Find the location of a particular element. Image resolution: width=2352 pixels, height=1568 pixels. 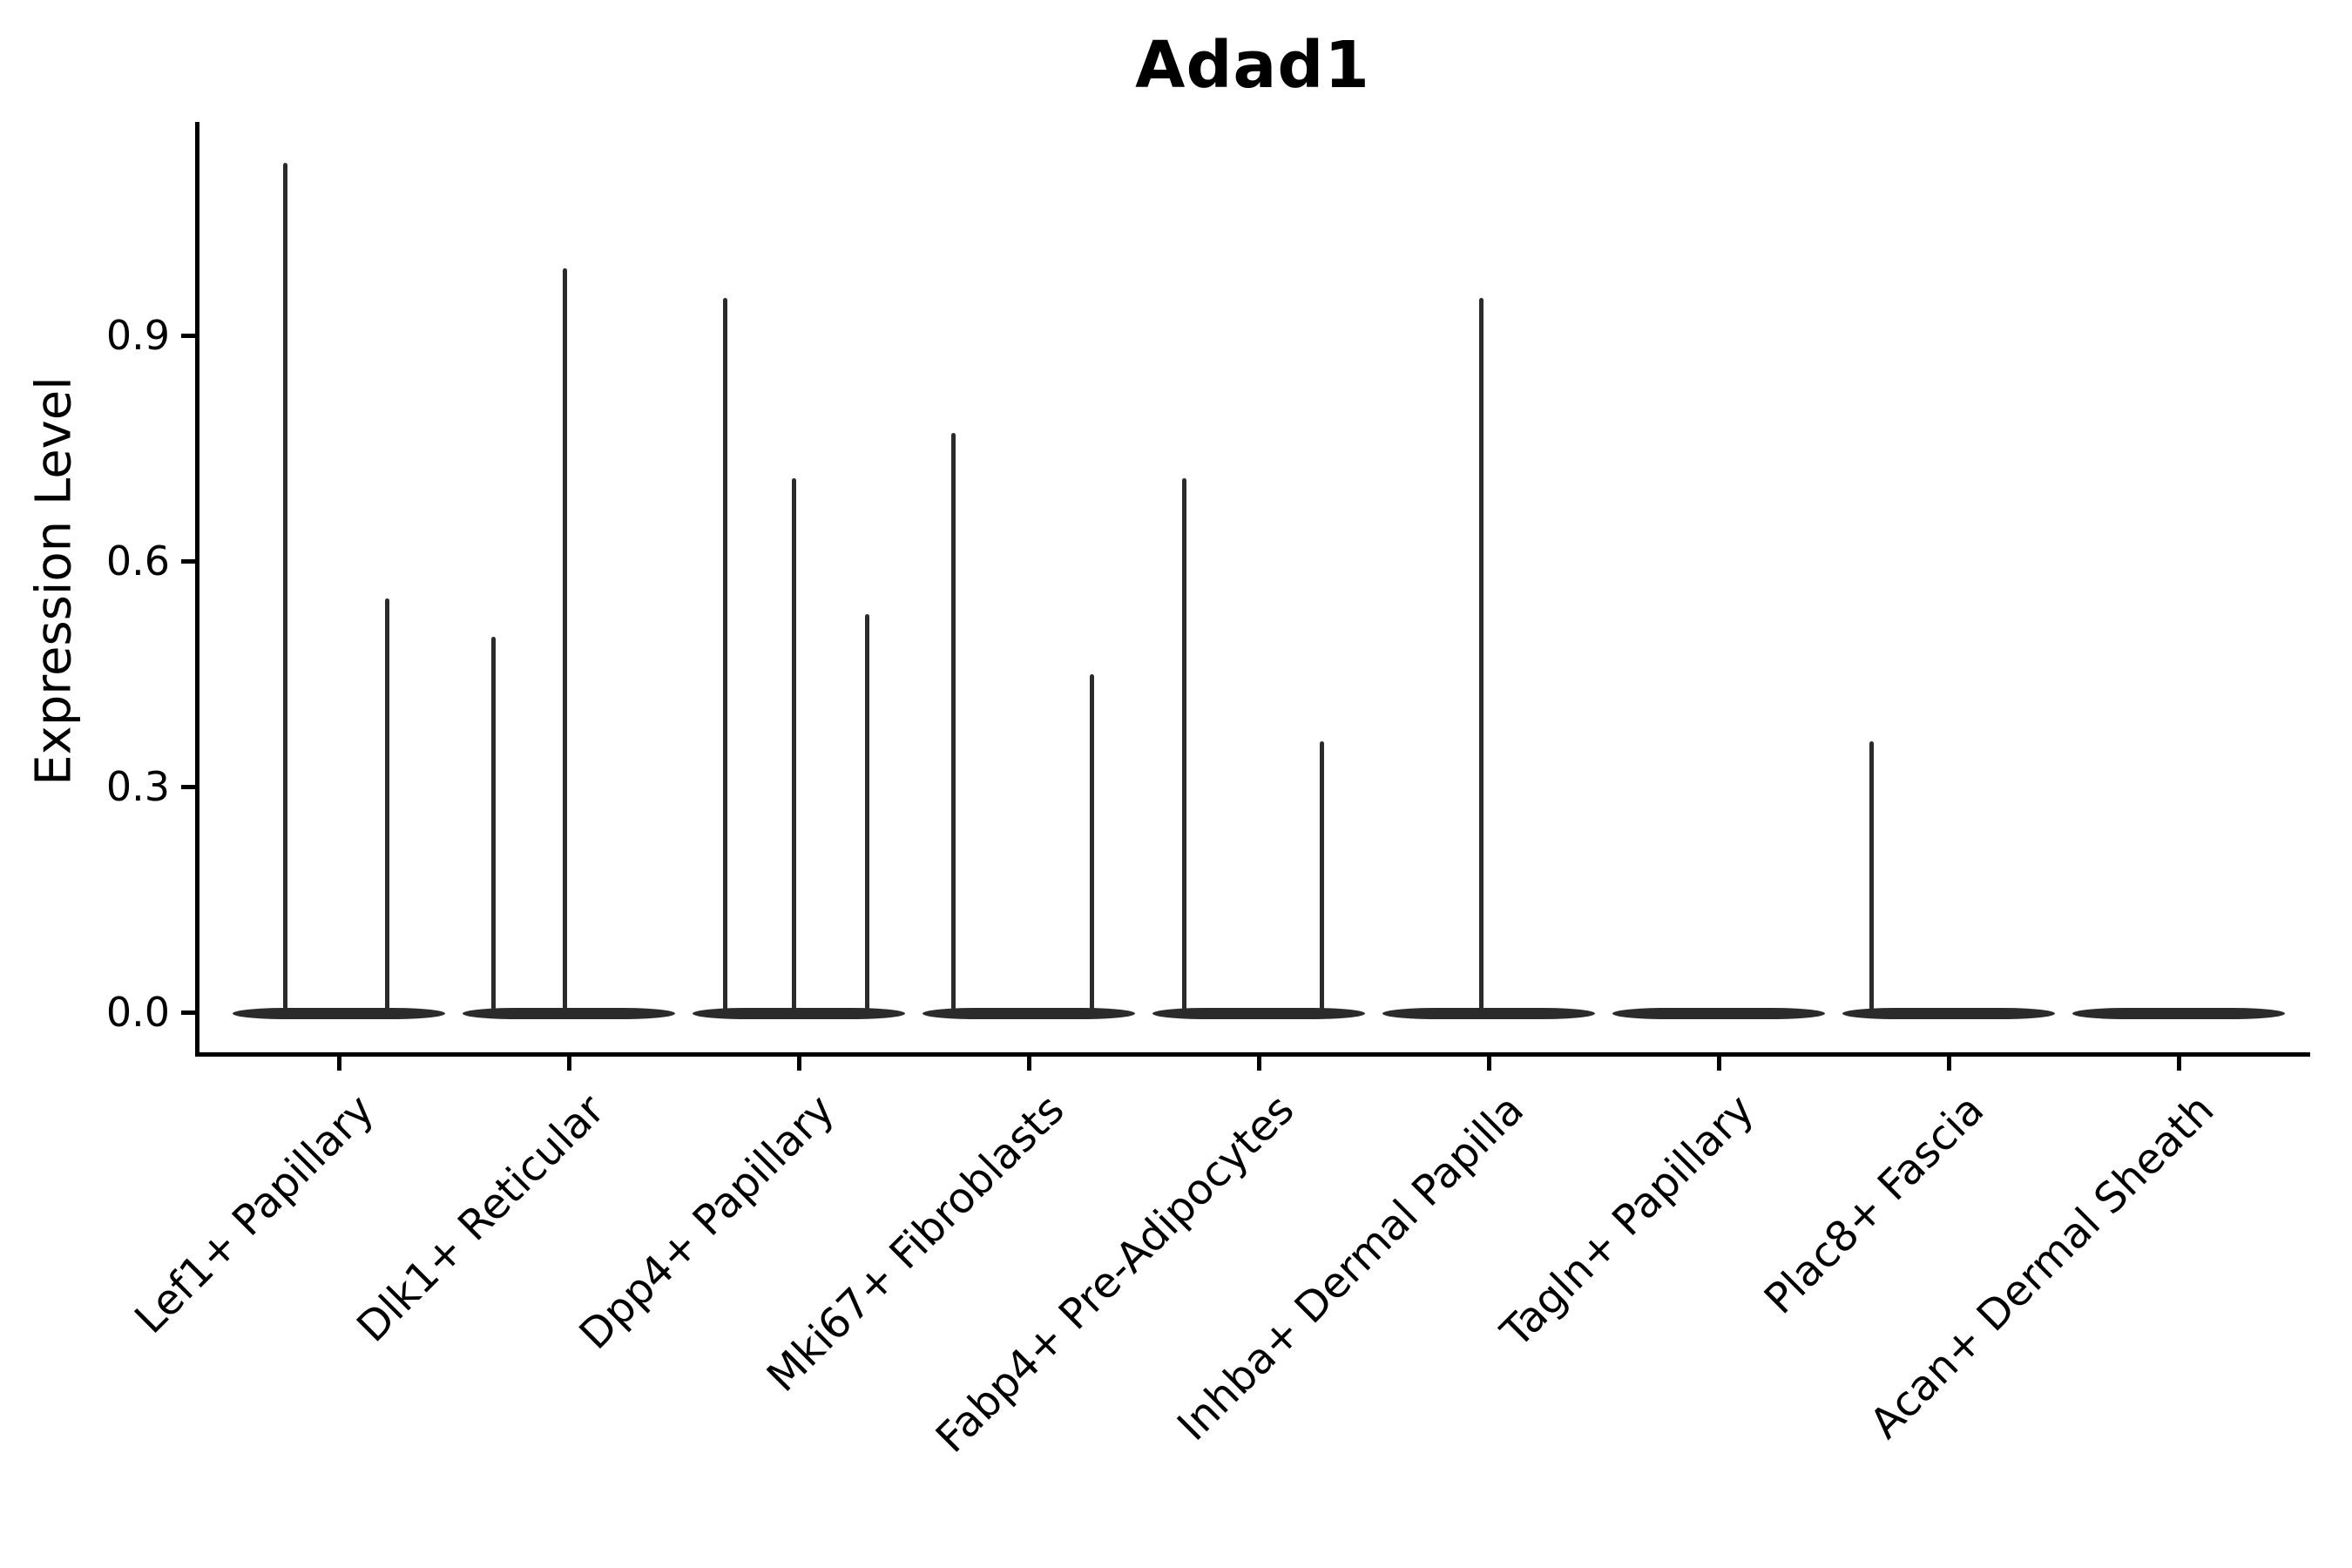

x-axis-spine is located at coordinates (1252, 1054).